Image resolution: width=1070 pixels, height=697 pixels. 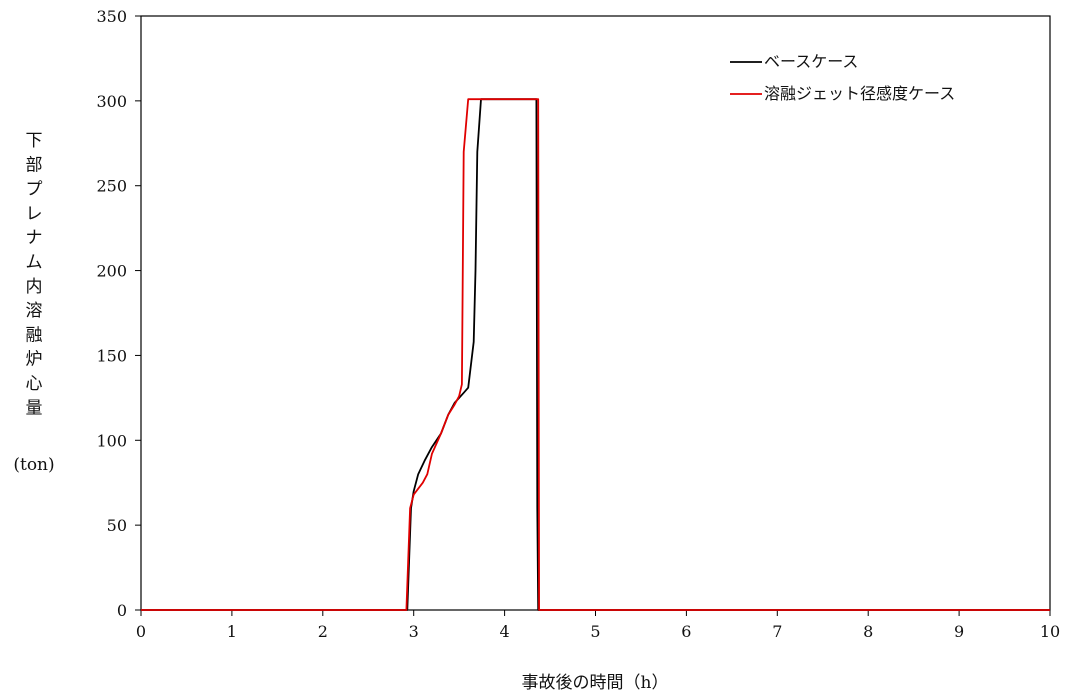 I want to click on x-tick-label: 2, so click(x=323, y=631).